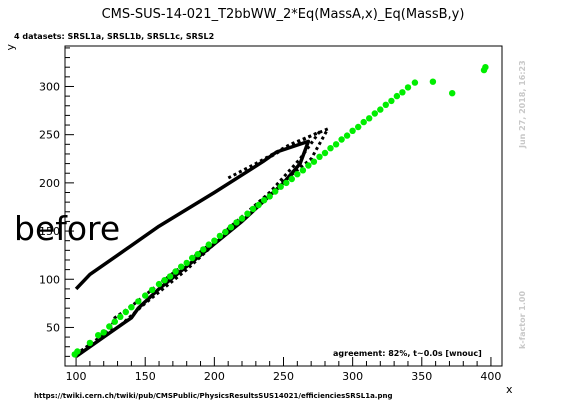 The width and height of the screenshot is (567, 407). Describe the element at coordinates (421, 376) in the screenshot. I see `x-tick-label: 350` at that location.